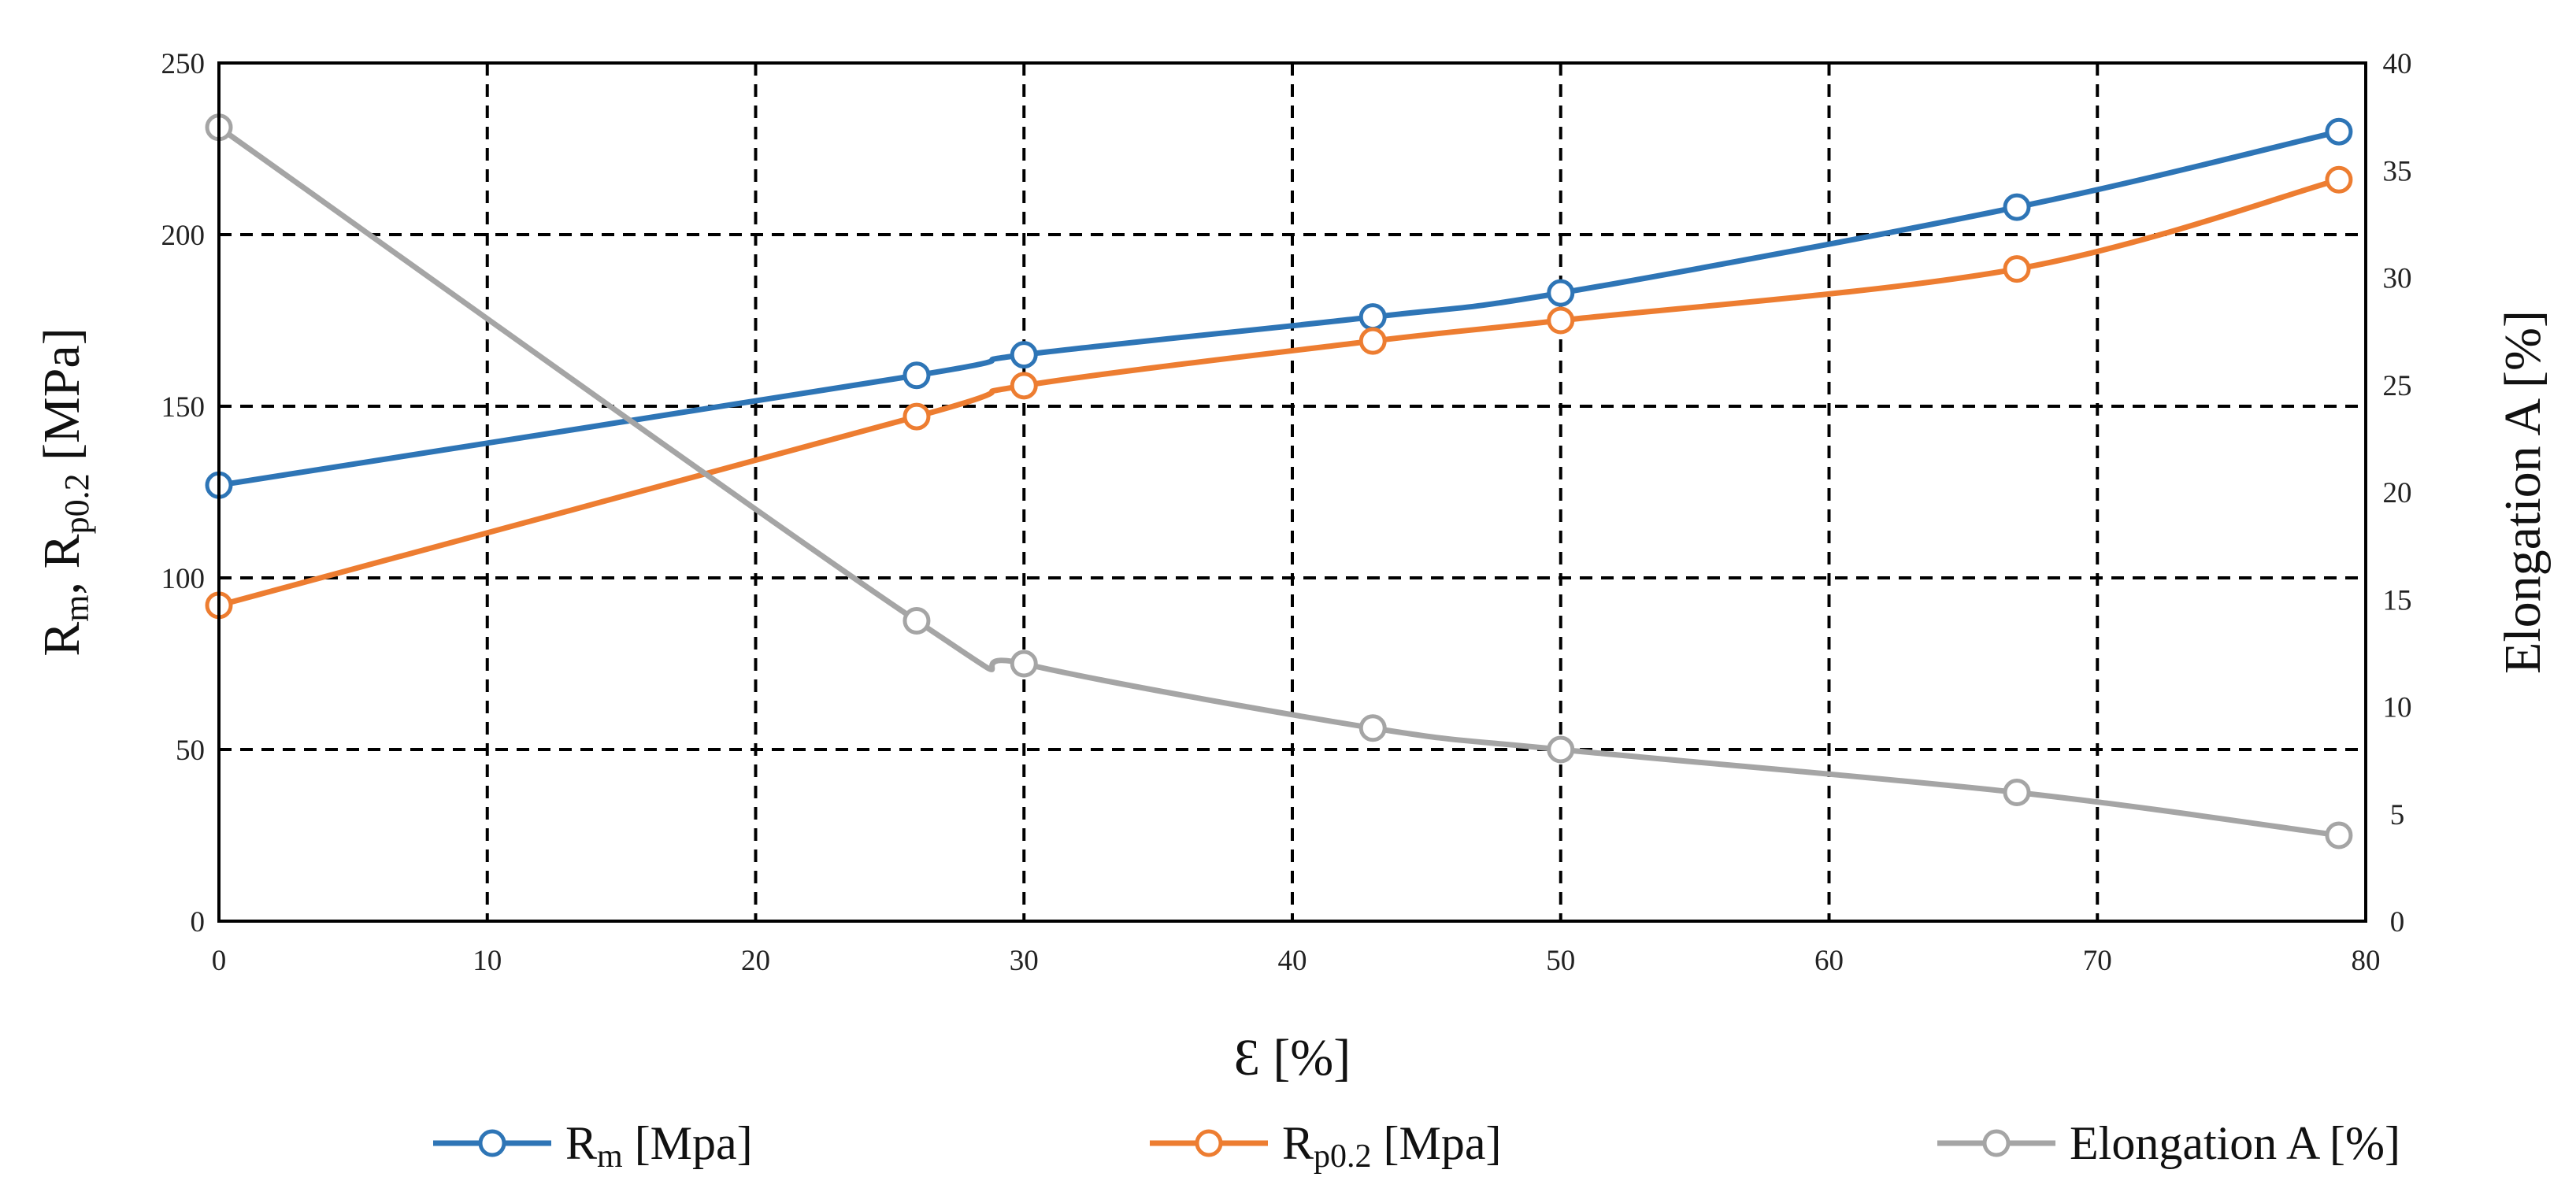 The width and height of the screenshot is (2576, 1203). I want to click on legend-label-rp02-sub: p0.2, so click(1343, 1156).